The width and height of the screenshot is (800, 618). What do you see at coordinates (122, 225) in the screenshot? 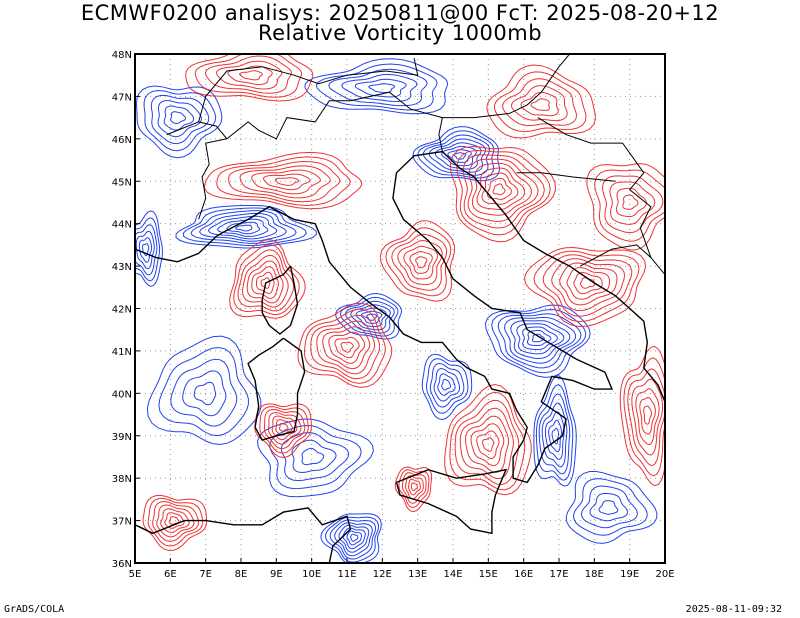
I see `lat-tick-label: 44N` at bounding box center [122, 225].